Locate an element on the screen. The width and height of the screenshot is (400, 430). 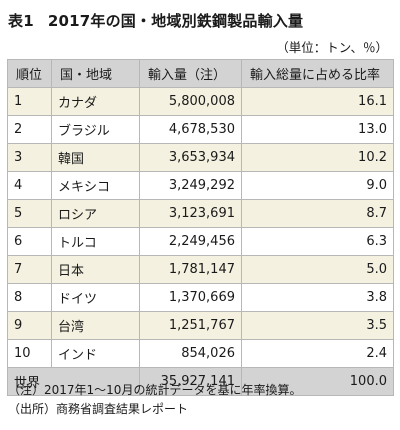
rank-cell: 10 is located at coordinates (29, 353).